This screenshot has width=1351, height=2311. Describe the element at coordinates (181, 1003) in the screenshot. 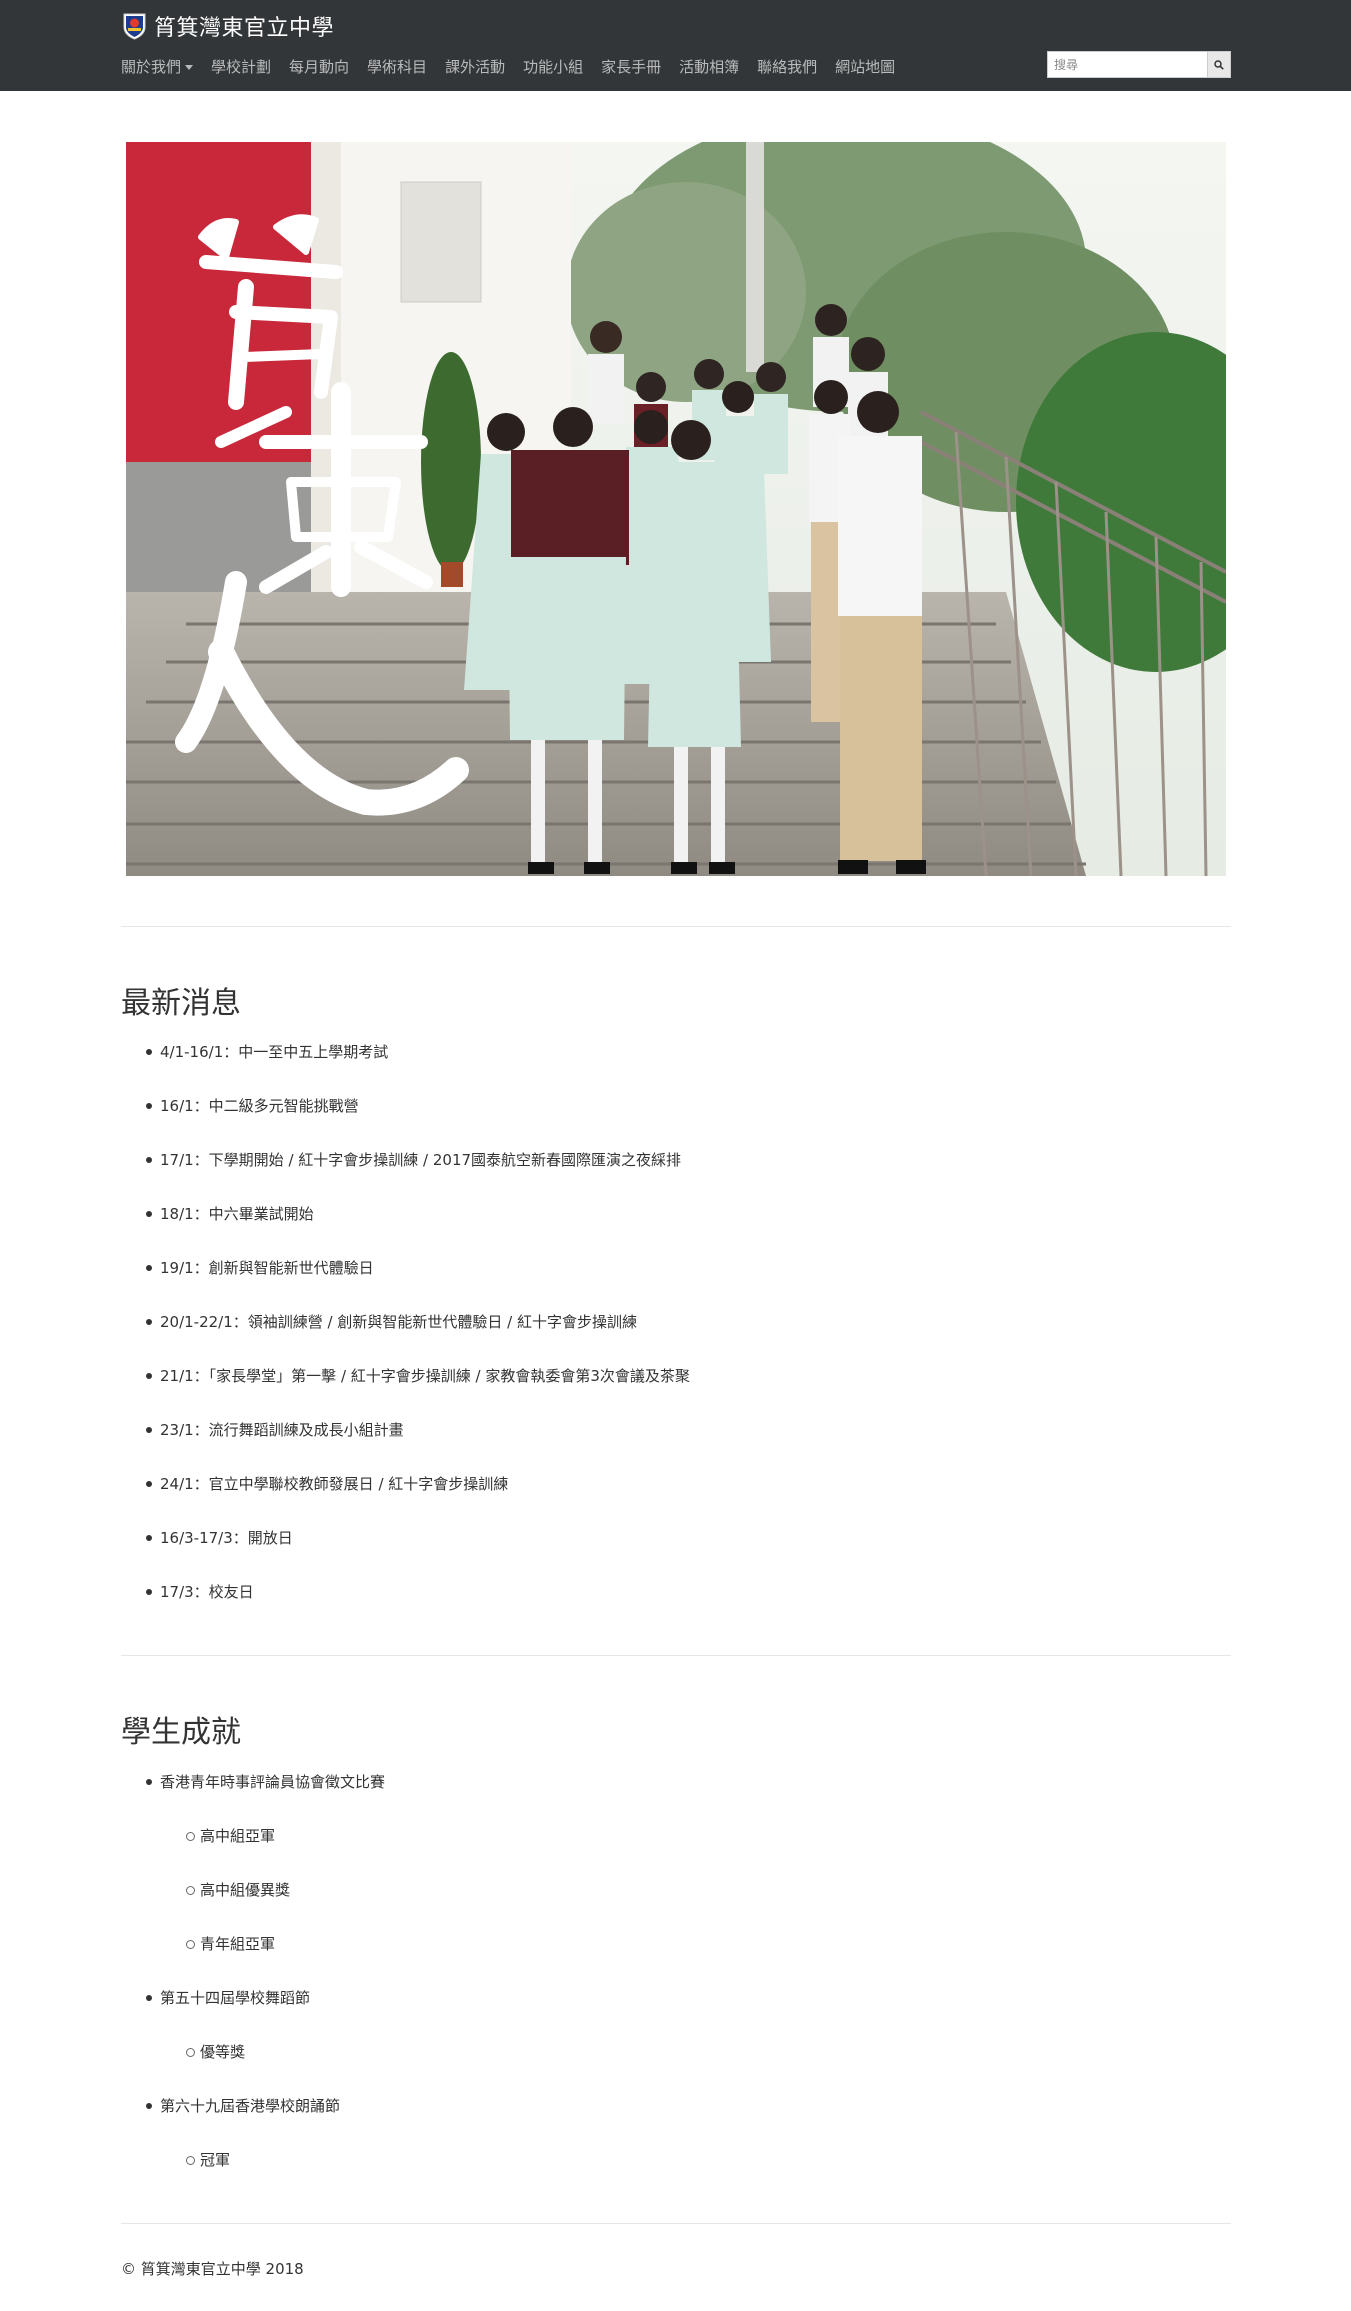

I see `news-heading: 最新消息` at that location.